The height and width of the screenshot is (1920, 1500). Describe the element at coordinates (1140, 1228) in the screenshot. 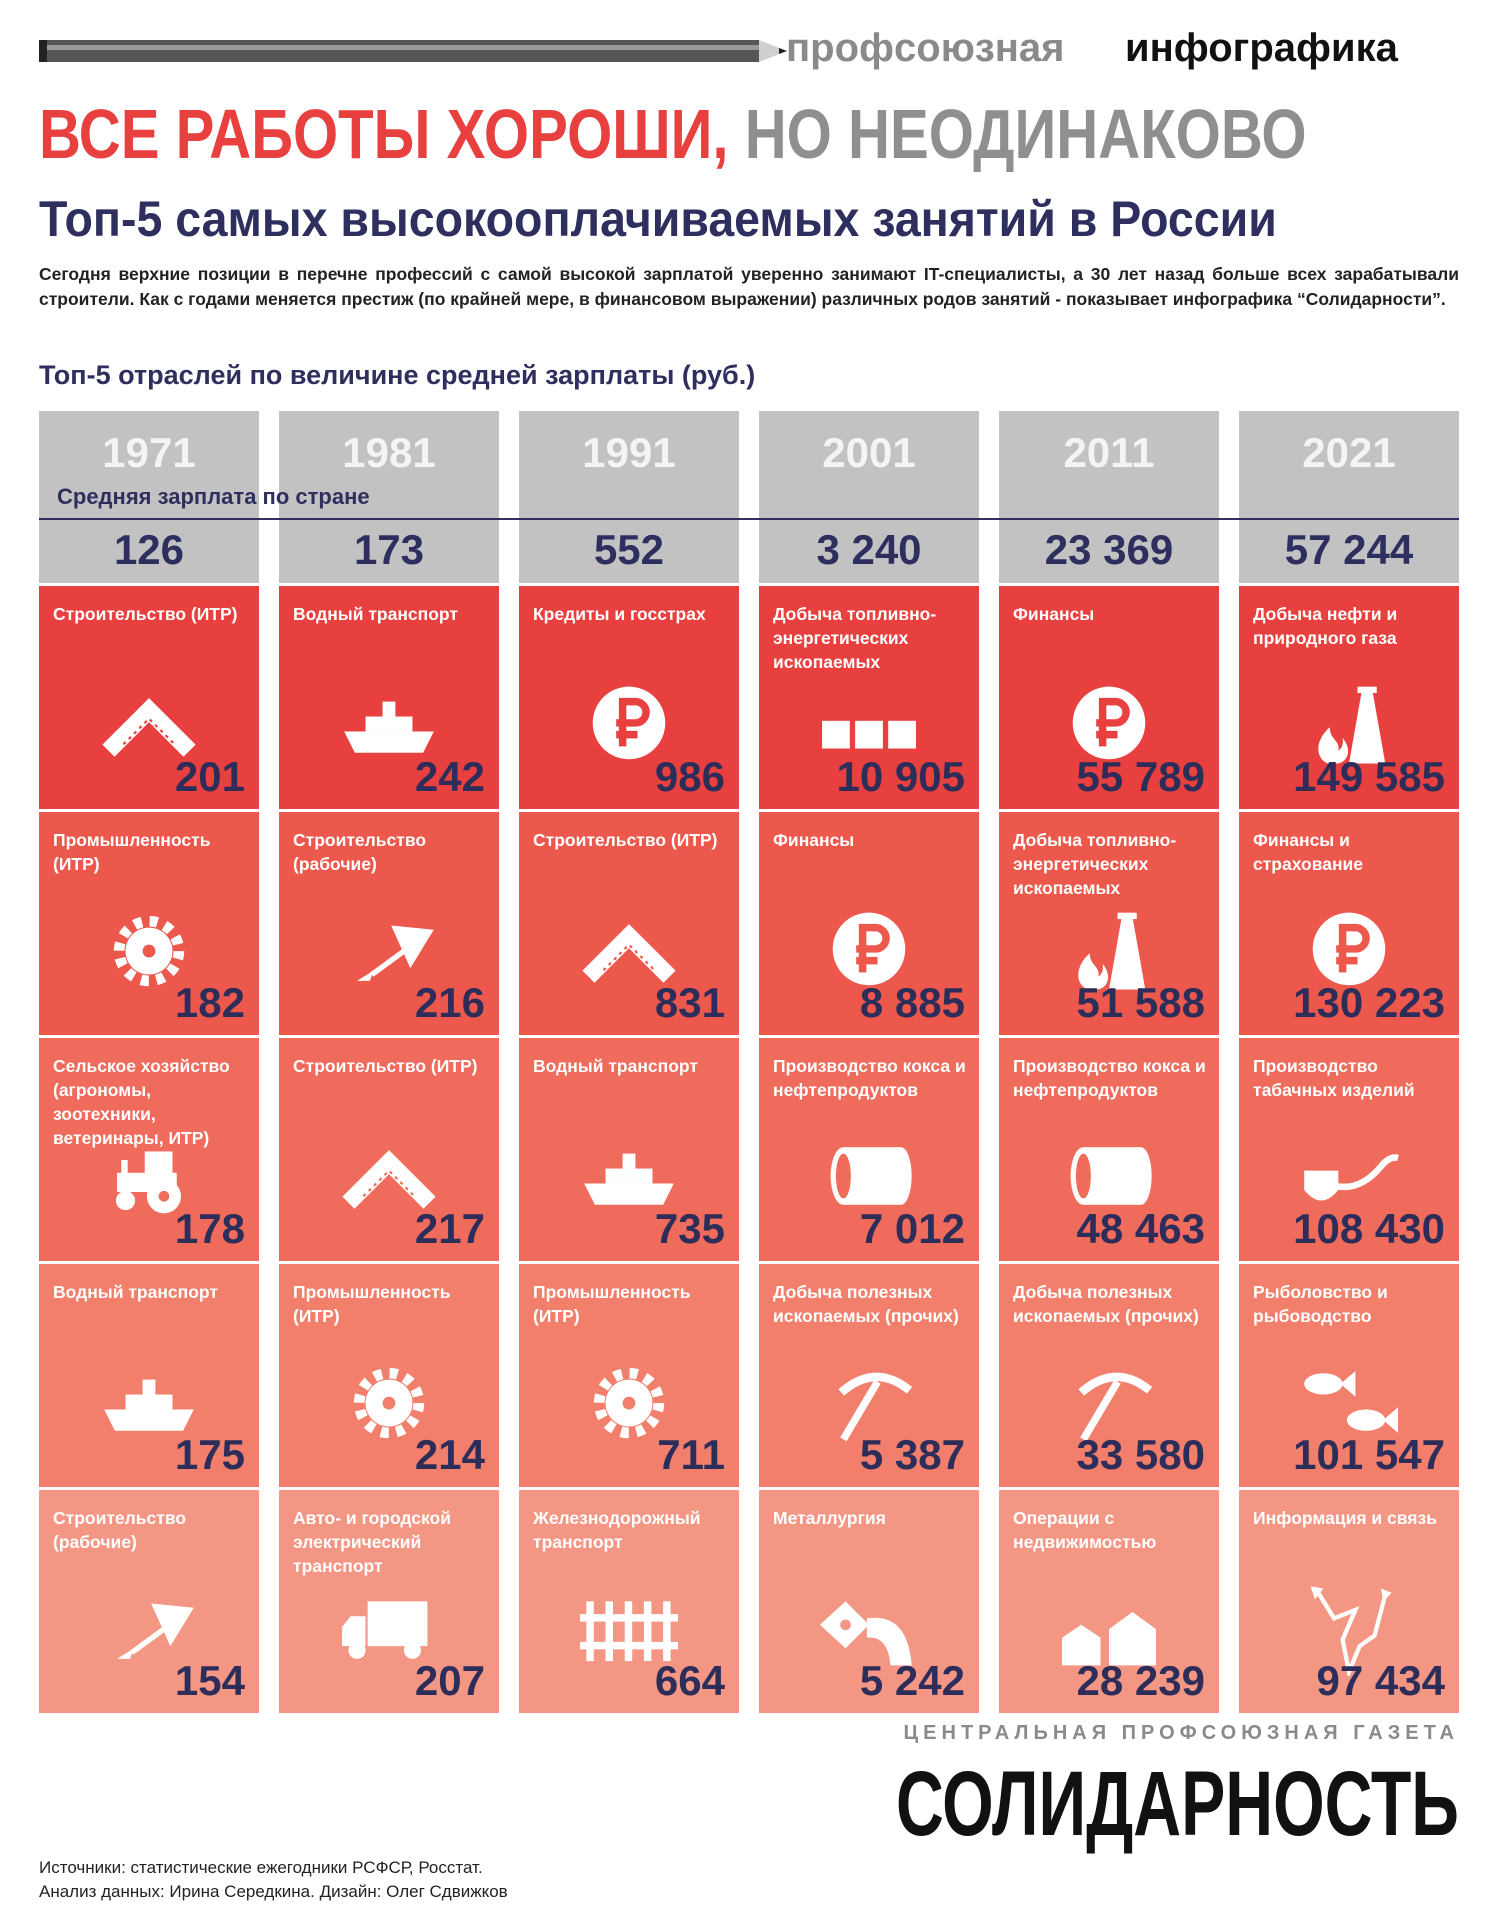

I see `salary-value: 48 463` at that location.